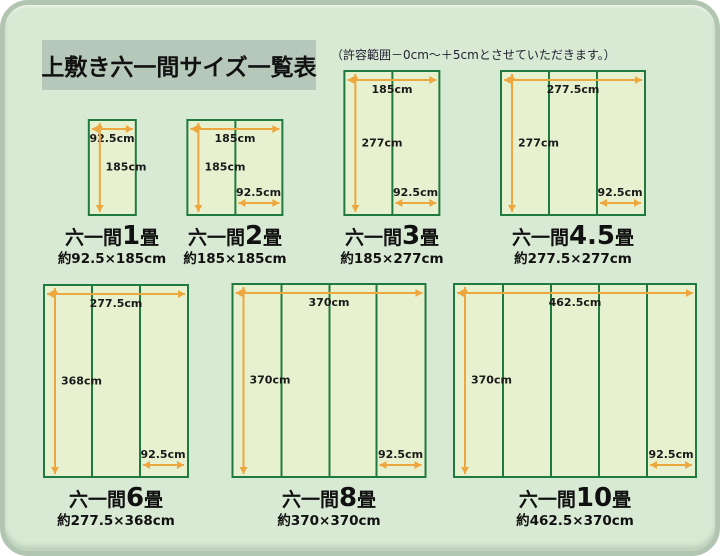 This screenshot has height=556, width=720. I want to click on diagram-label: 六一間1畳, so click(112, 236).